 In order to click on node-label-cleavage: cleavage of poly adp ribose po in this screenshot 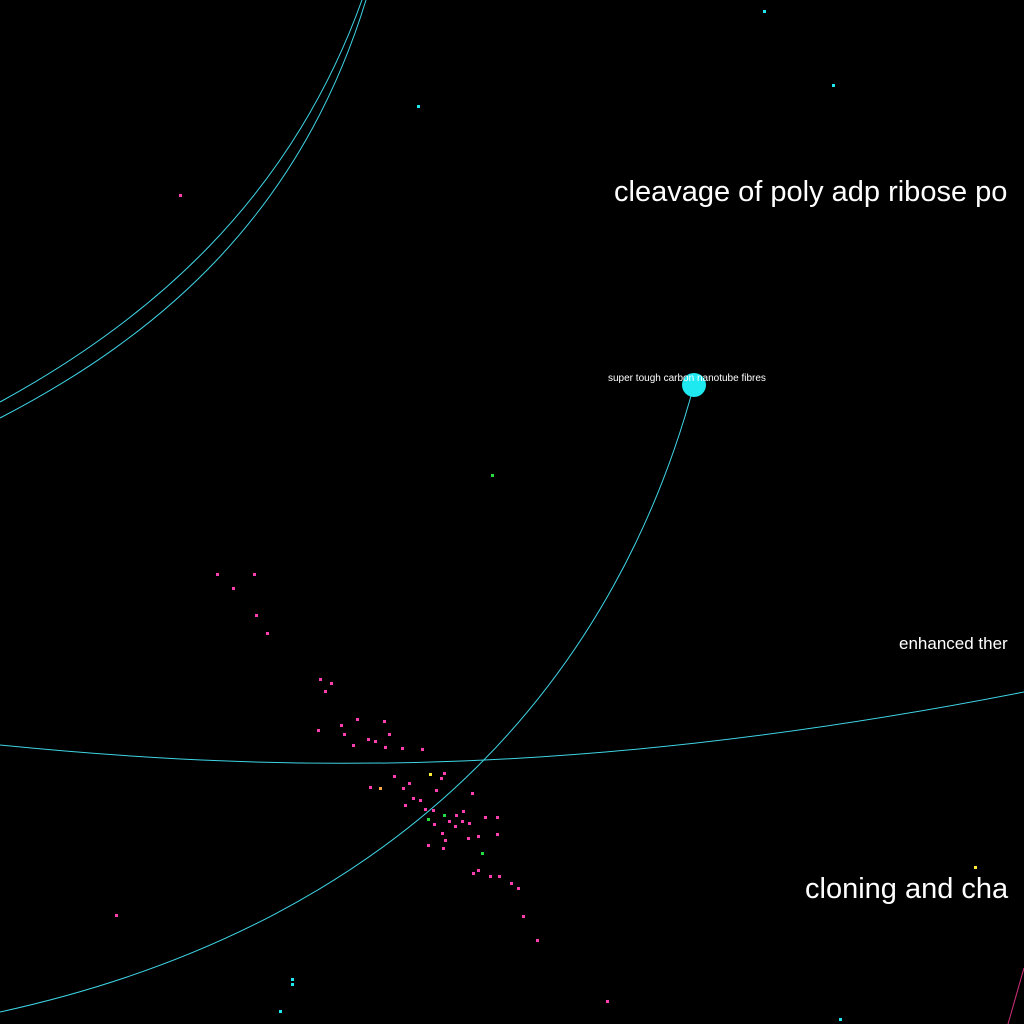, I will do `click(810, 192)`.